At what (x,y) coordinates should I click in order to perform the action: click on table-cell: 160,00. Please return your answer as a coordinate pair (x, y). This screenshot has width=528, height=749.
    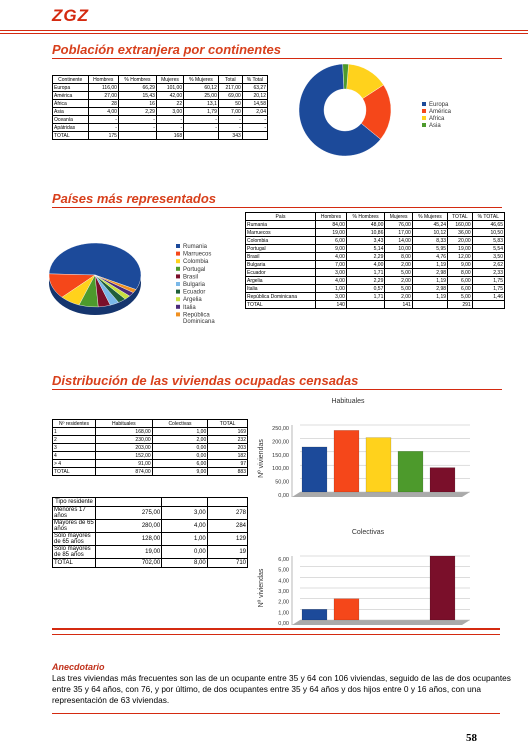
    Looking at the image, I should click on (460, 224).